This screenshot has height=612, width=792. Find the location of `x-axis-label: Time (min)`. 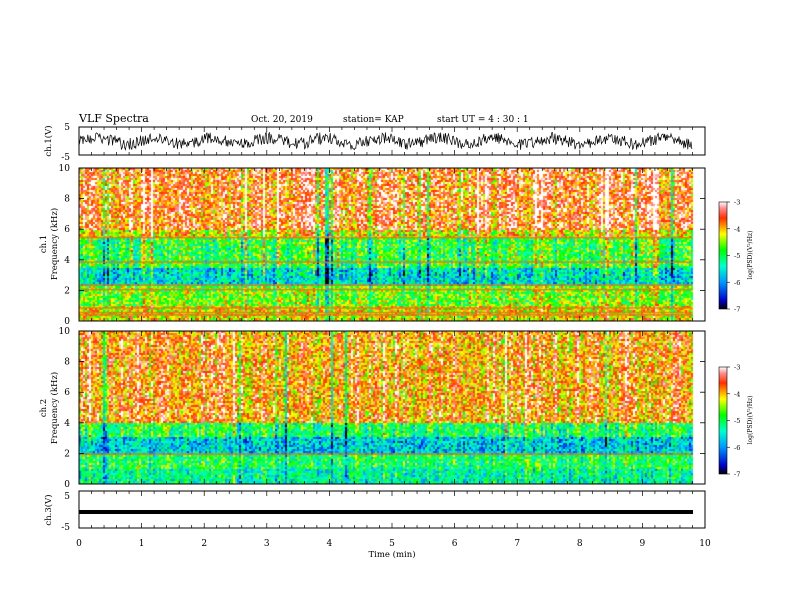

x-axis-label: Time (min) is located at coordinates (391, 554).